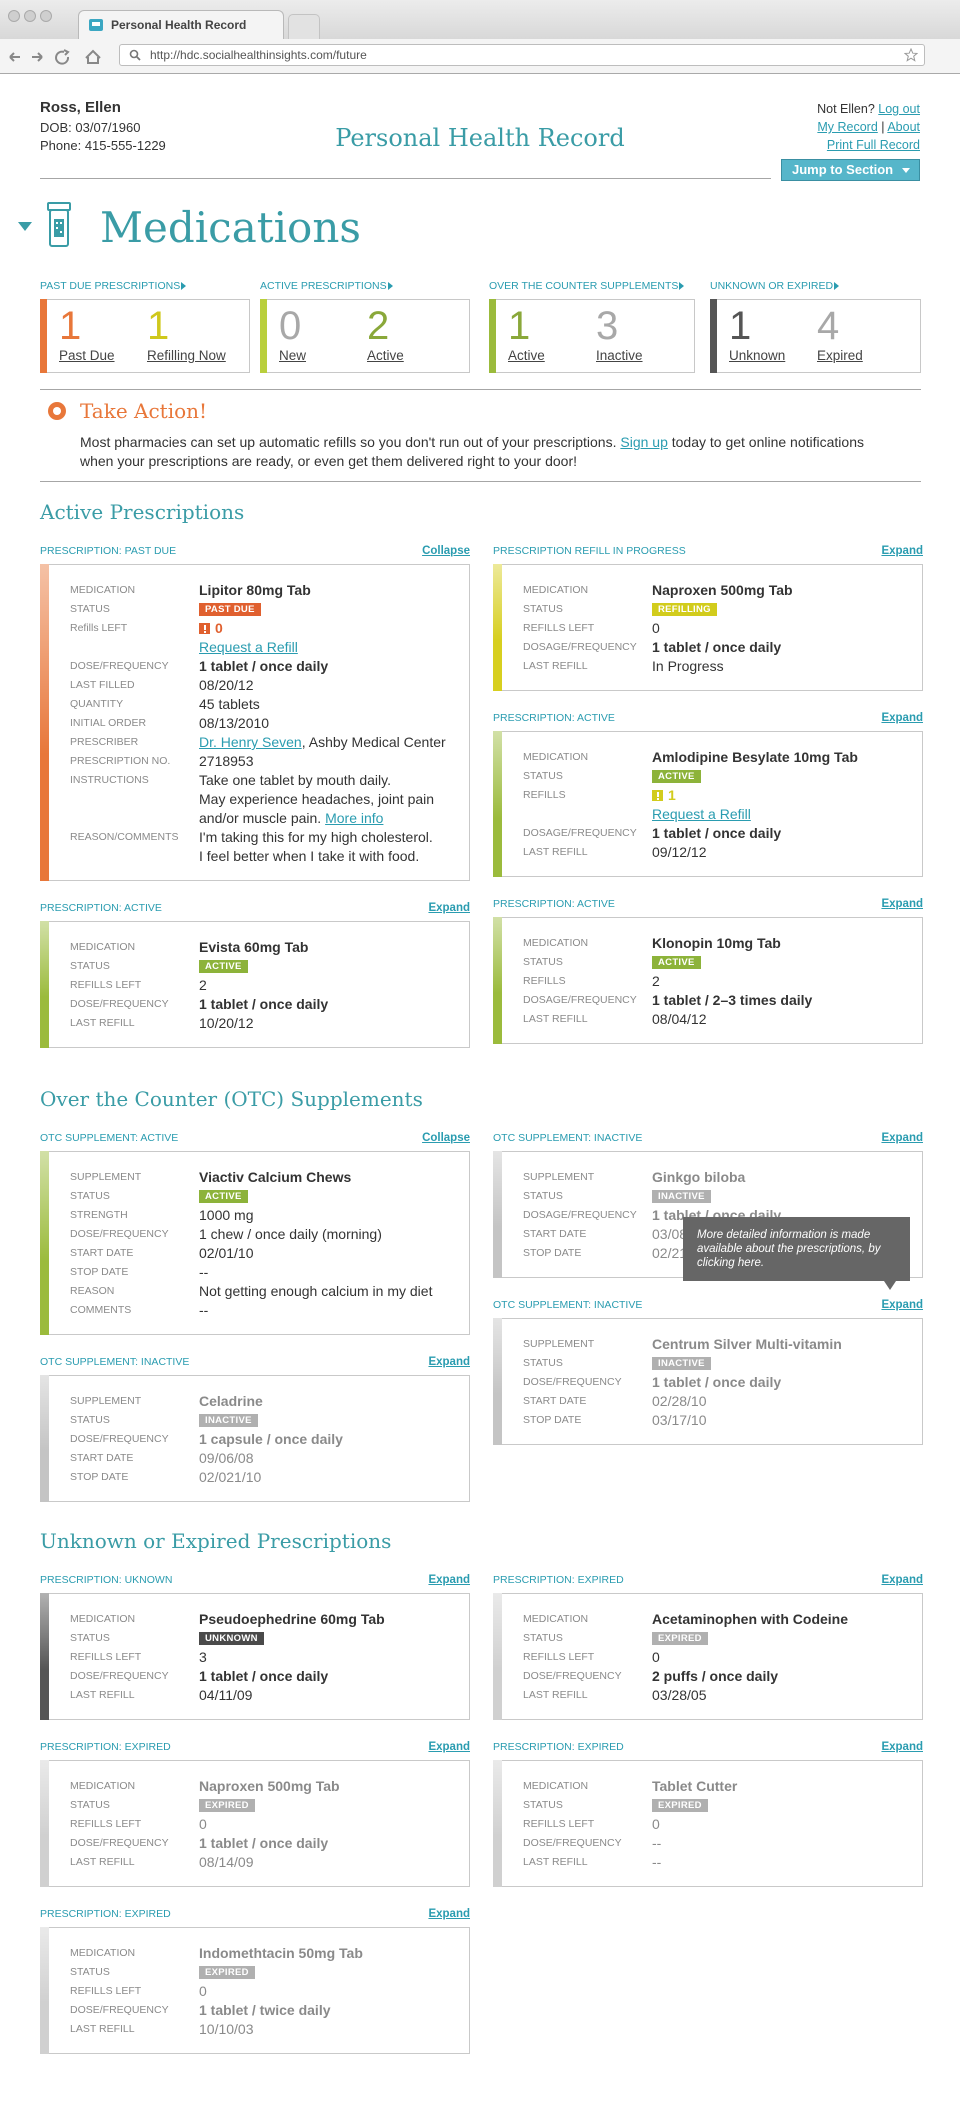  Describe the element at coordinates (619, 355) in the screenshot. I see `summary-item-label: Inactive` at that location.